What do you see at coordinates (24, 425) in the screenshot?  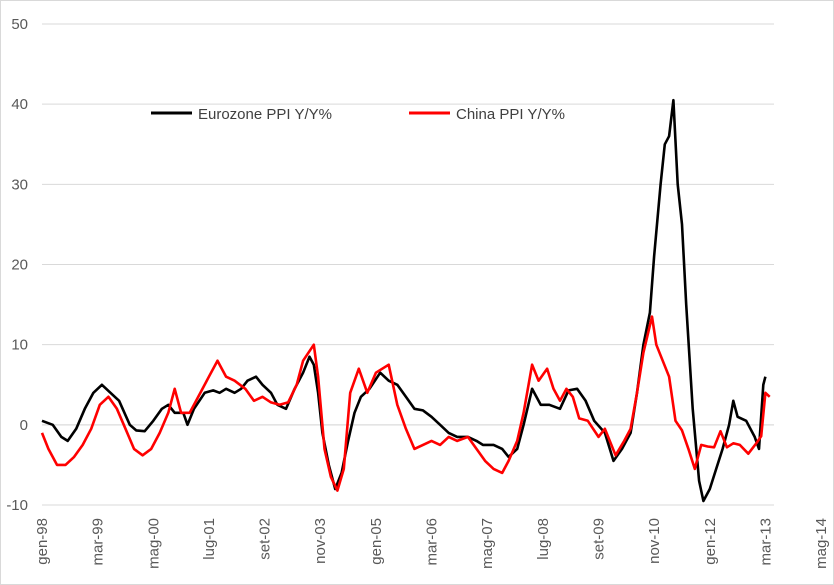 I see `y-tick-label: 0` at bounding box center [24, 425].